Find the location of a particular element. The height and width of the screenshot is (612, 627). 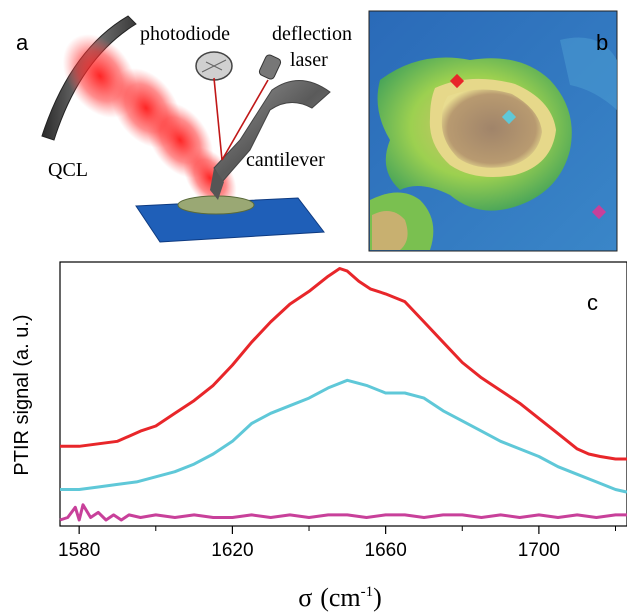

x-axis-label: σ (cm-1) is located at coordinates (340, 597).